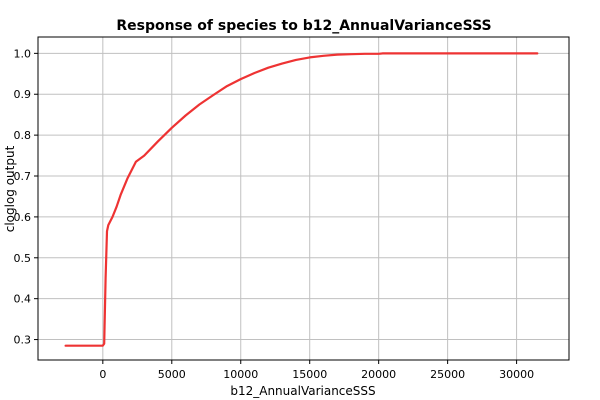  Describe the element at coordinates (240, 374) in the screenshot. I see `x-tick-label: 10000` at that location.